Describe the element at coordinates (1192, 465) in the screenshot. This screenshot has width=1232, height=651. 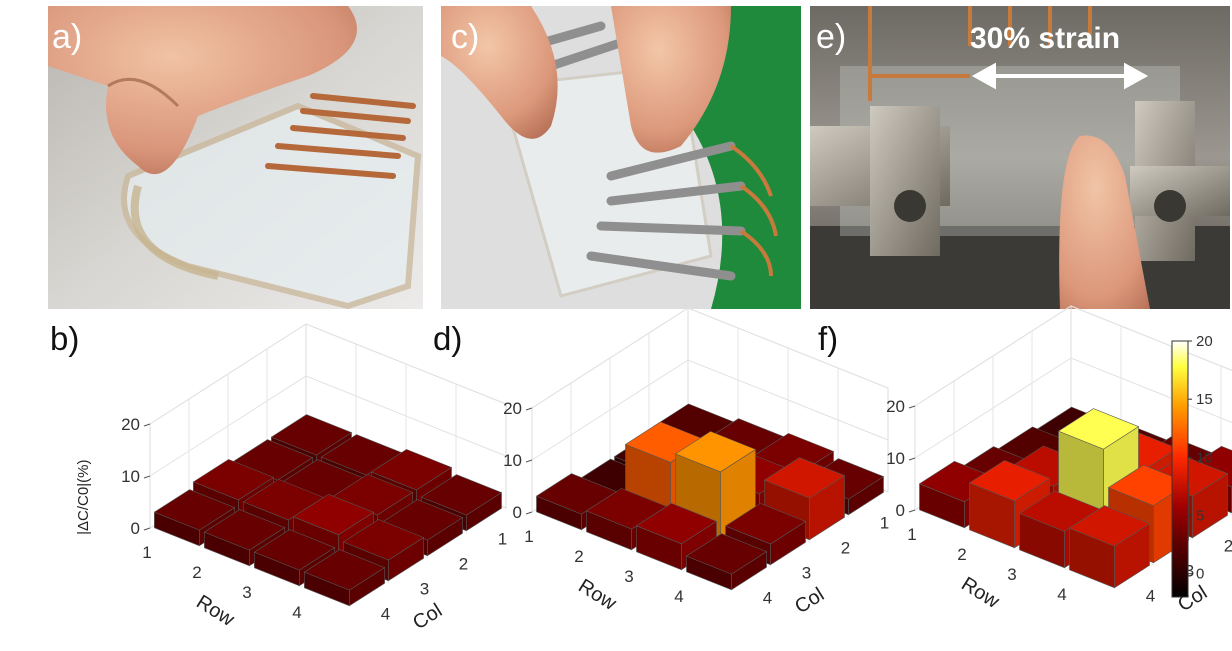
I see `colorbar: 20 15 10 5 0` at that location.